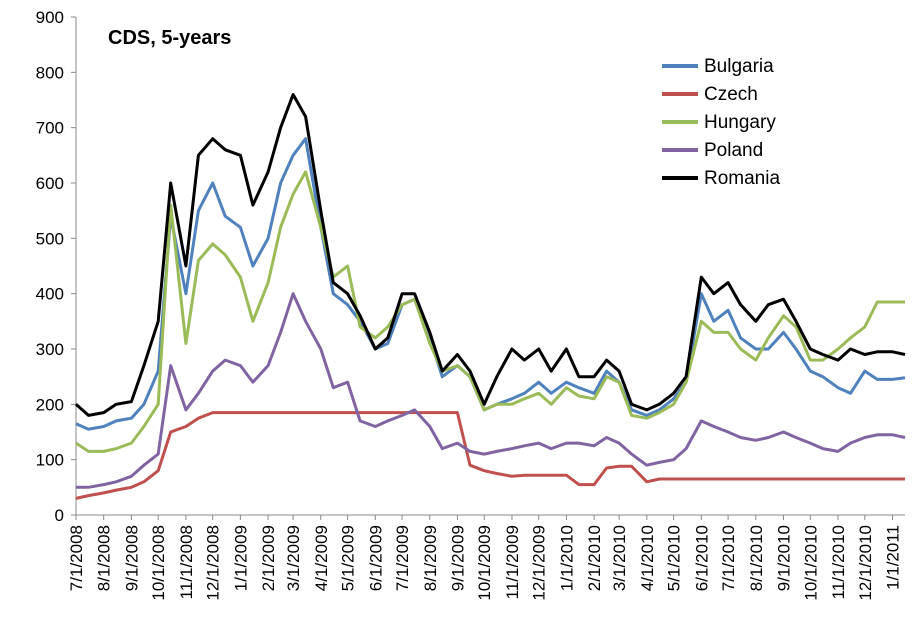  I want to click on x-tick-label: 12/1/2008, so click(213, 563).